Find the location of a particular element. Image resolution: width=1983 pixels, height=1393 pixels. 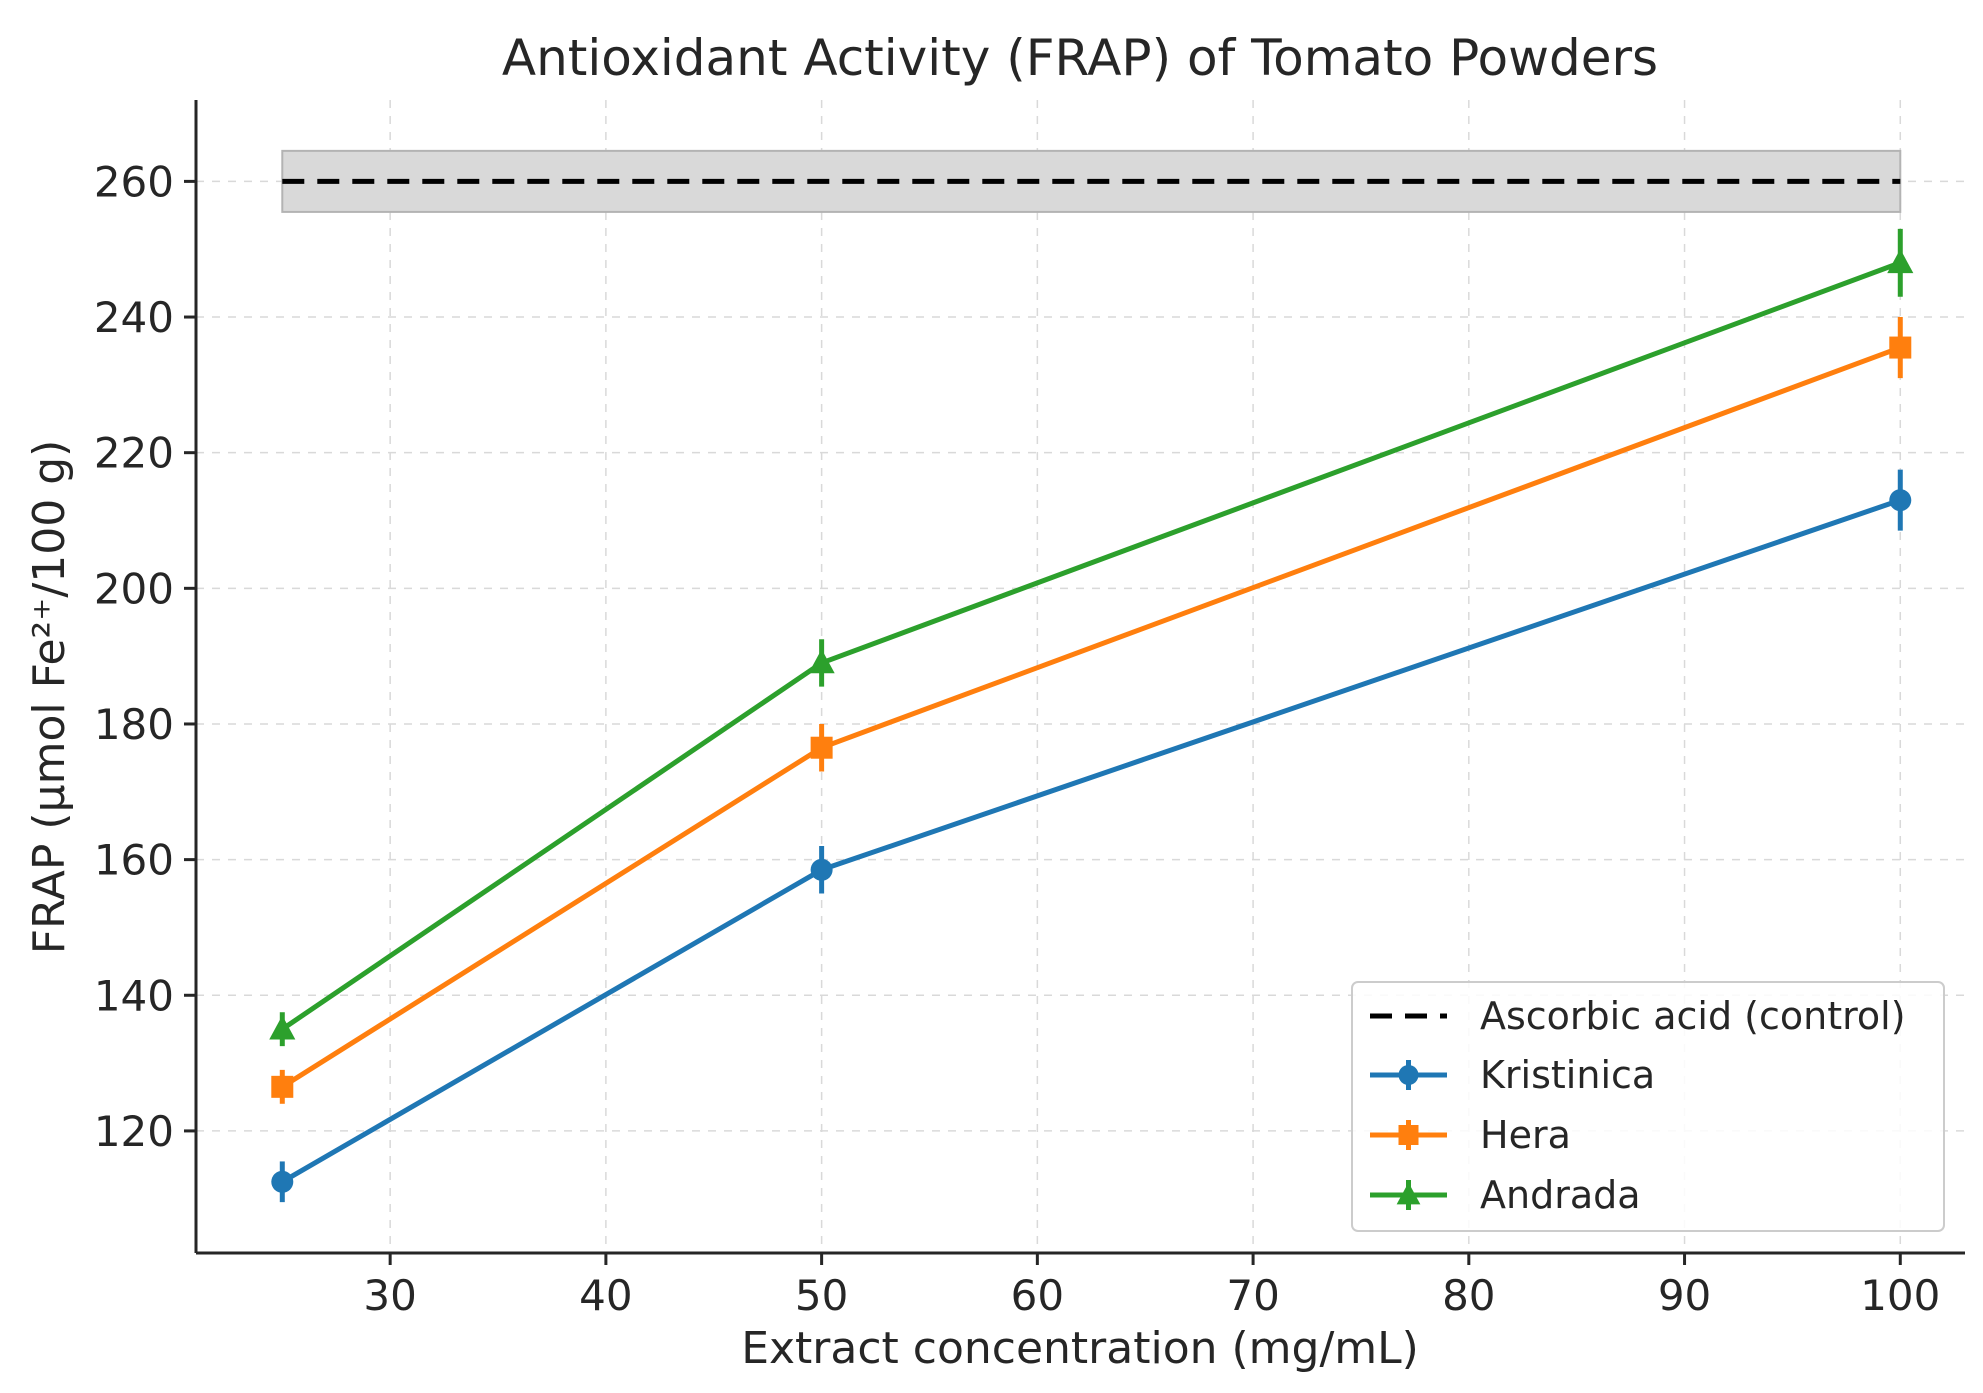

x-tick-label: 60 is located at coordinates (1037, 1295).